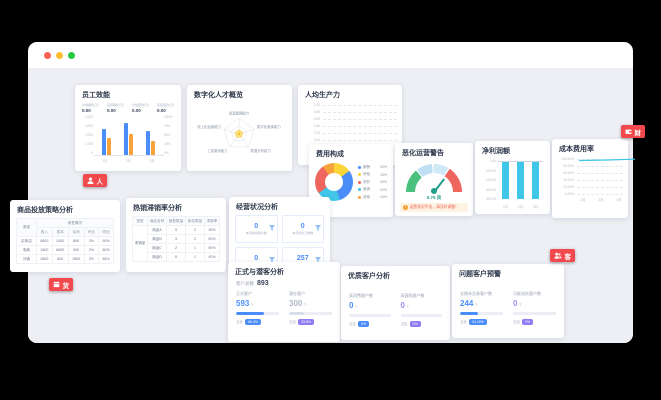 The width and height of the screenshot is (661, 400). I want to click on table-header: 成本, so click(60, 232).